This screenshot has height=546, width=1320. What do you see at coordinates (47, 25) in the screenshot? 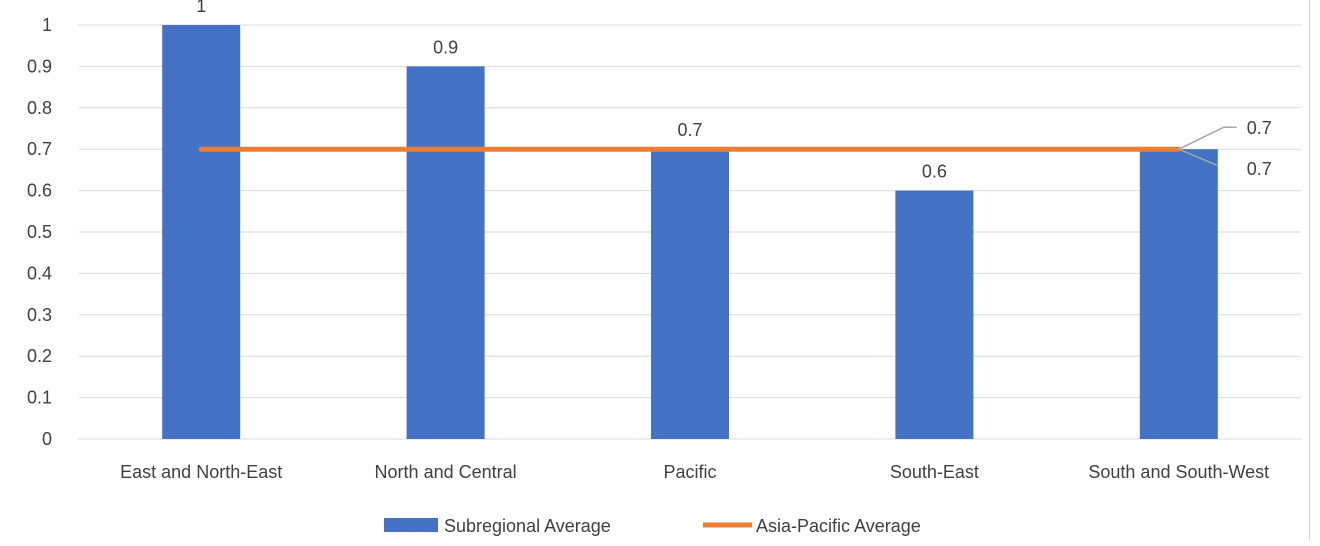
I see `y-tick-label: 1` at bounding box center [47, 25].